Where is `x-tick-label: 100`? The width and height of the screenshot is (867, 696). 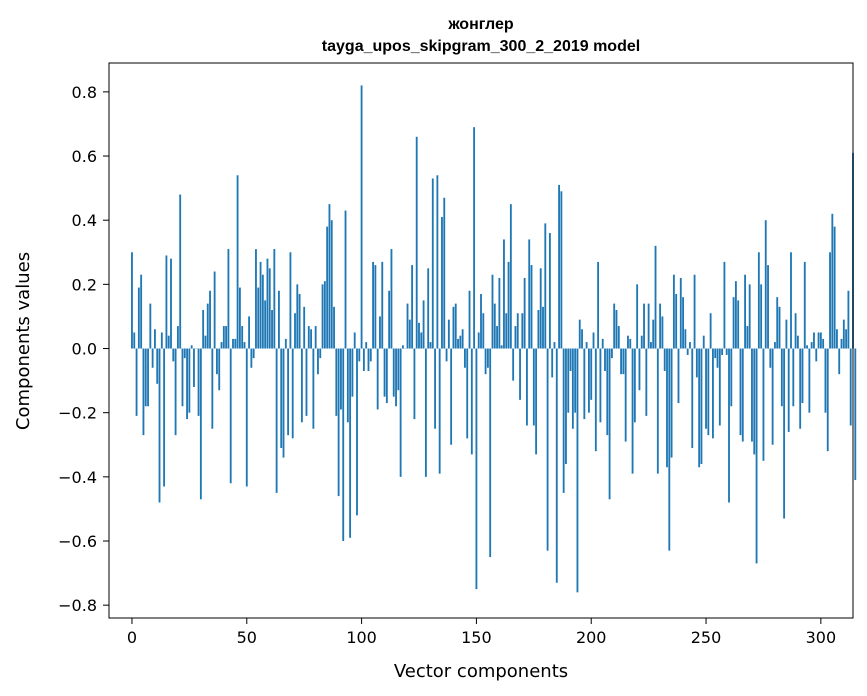 x-tick-label: 100 is located at coordinates (361, 637).